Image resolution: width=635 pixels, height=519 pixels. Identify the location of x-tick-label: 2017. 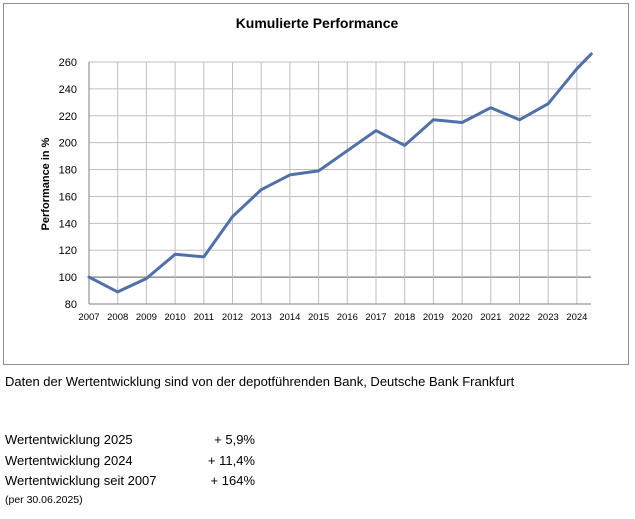
(375, 317).